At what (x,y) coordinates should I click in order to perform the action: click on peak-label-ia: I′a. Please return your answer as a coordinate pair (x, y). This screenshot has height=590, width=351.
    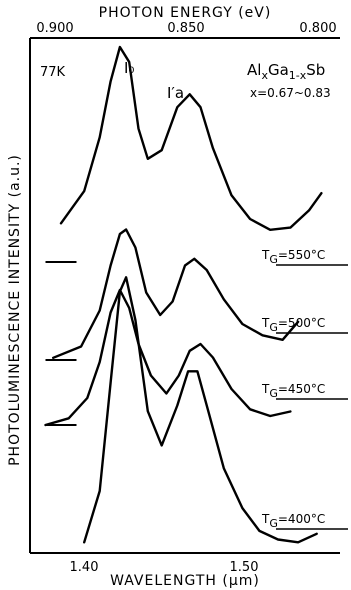
    Looking at the image, I should click on (175, 93).